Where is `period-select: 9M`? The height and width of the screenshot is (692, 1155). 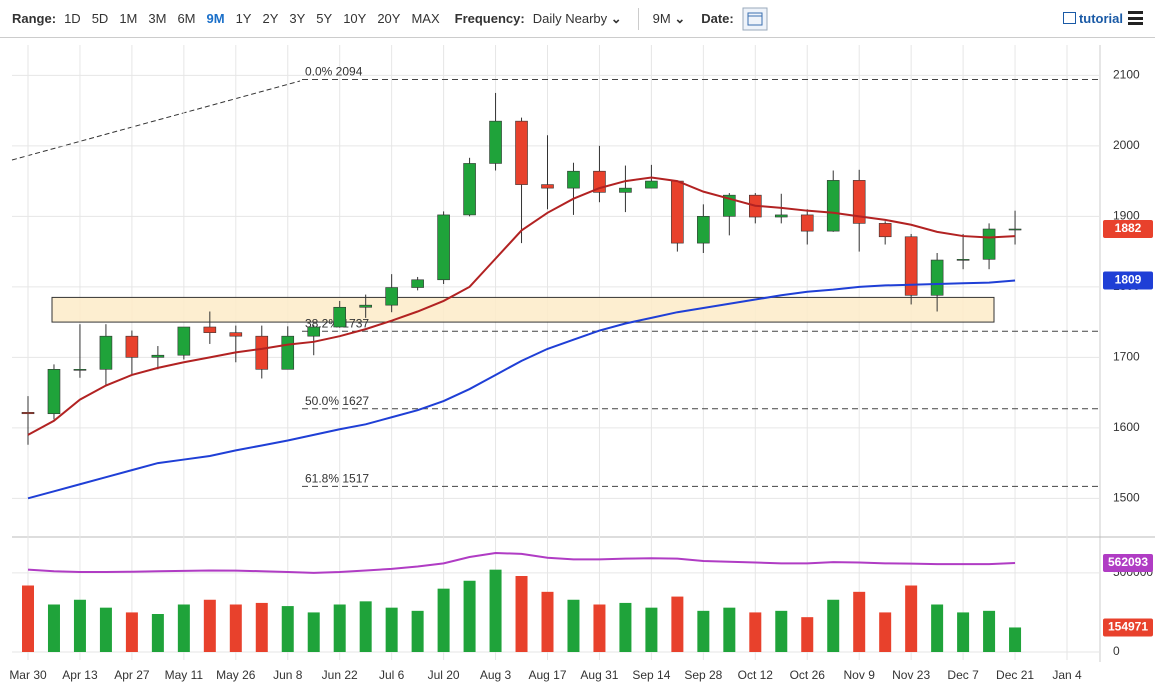
period-select: 9M is located at coordinates (669, 19).